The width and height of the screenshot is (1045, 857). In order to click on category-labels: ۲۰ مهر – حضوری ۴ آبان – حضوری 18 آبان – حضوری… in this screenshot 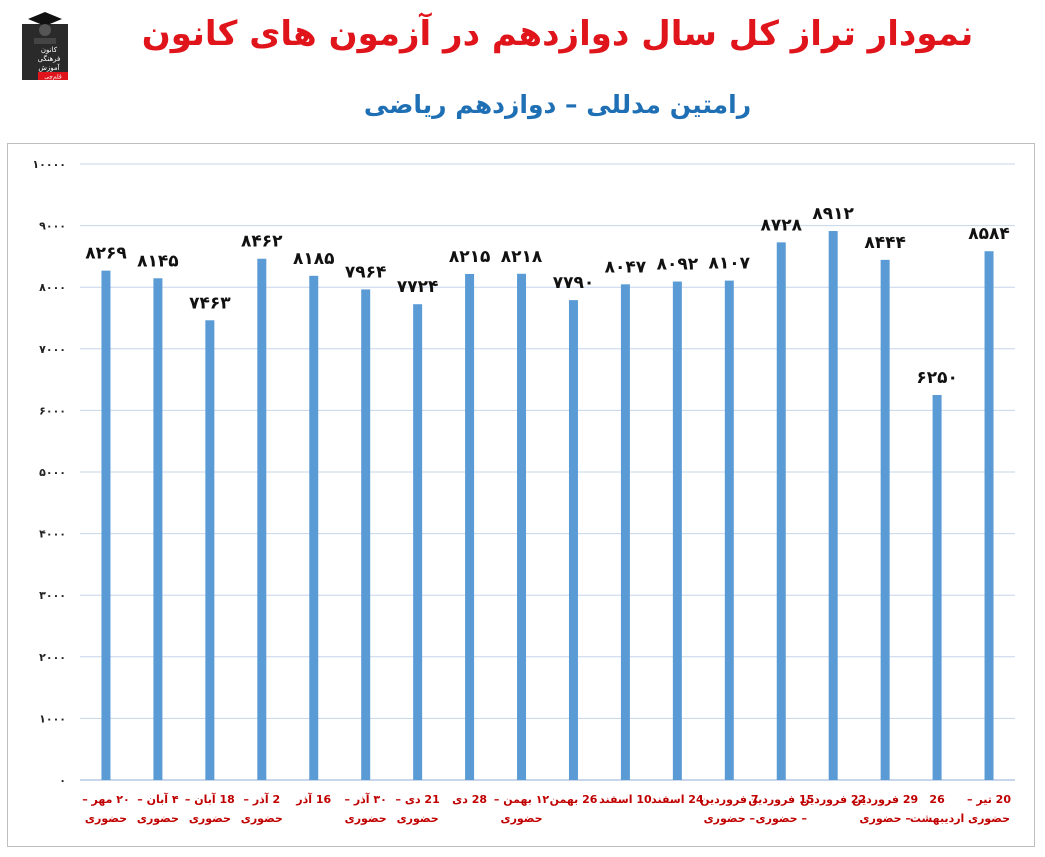, I will do `click(546, 808)`.